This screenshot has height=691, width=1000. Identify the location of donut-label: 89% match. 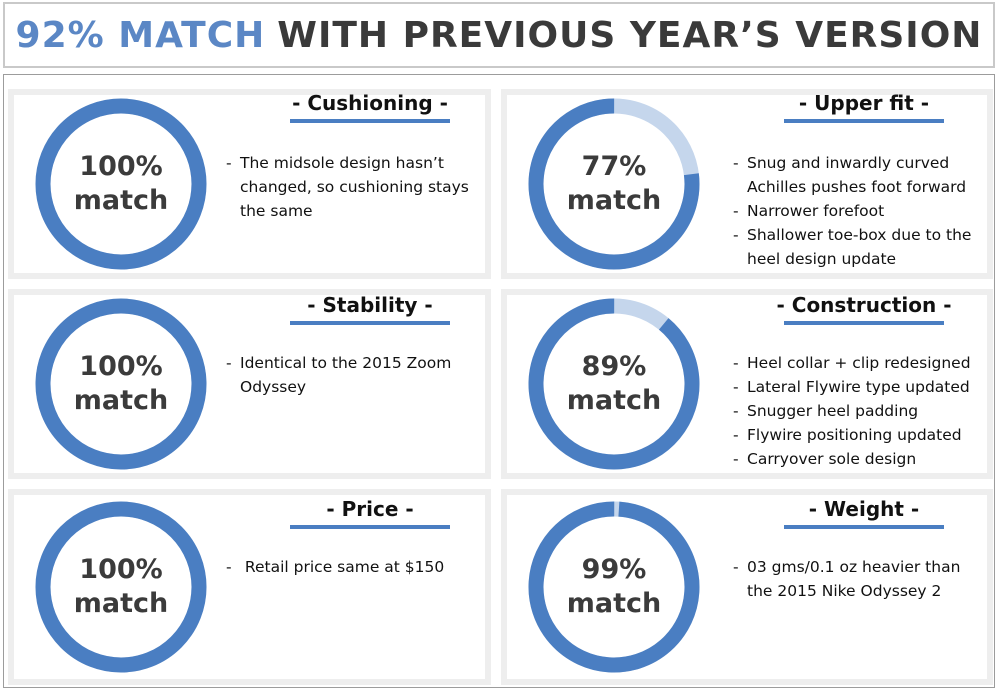
(614, 384).